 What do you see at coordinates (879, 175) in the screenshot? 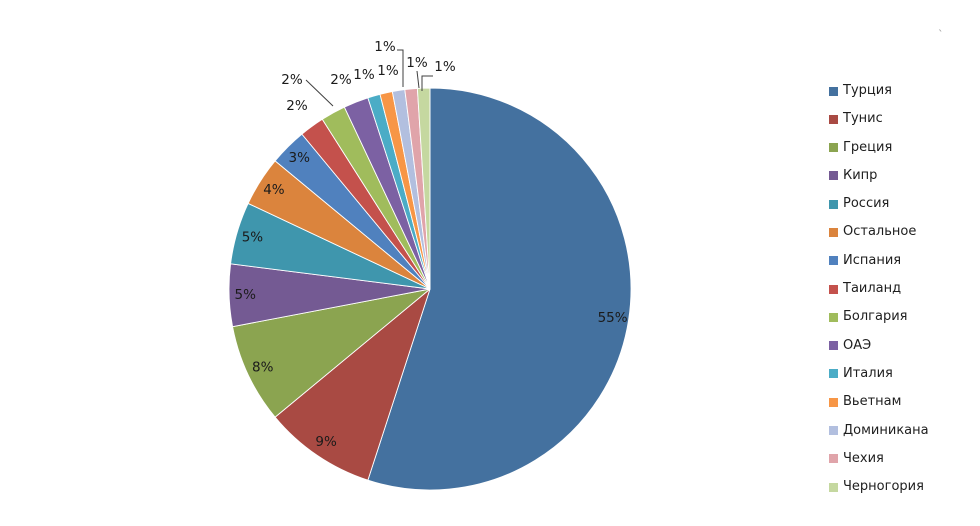
I see `legend-item-3: Кипр` at bounding box center [879, 175].